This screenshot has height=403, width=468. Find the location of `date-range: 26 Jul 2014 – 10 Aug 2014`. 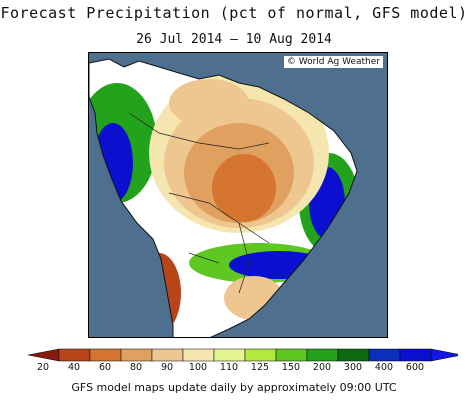

date-range: 26 Jul 2014 – 10 Aug 2014 is located at coordinates (234, 39).